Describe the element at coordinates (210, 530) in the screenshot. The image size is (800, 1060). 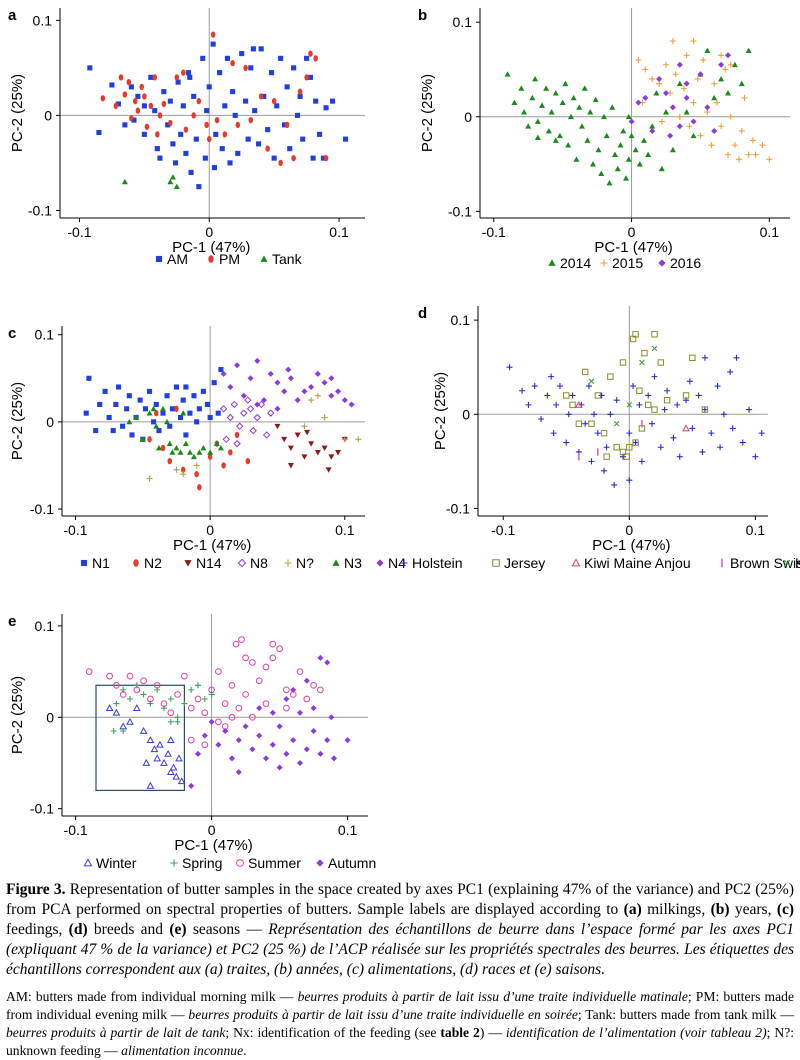
I see `x-tick-label: 0` at that location.